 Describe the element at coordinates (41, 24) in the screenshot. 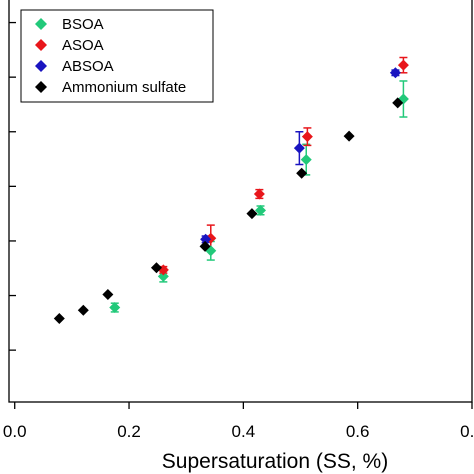

I see `legend-marker-bsoa` at that location.